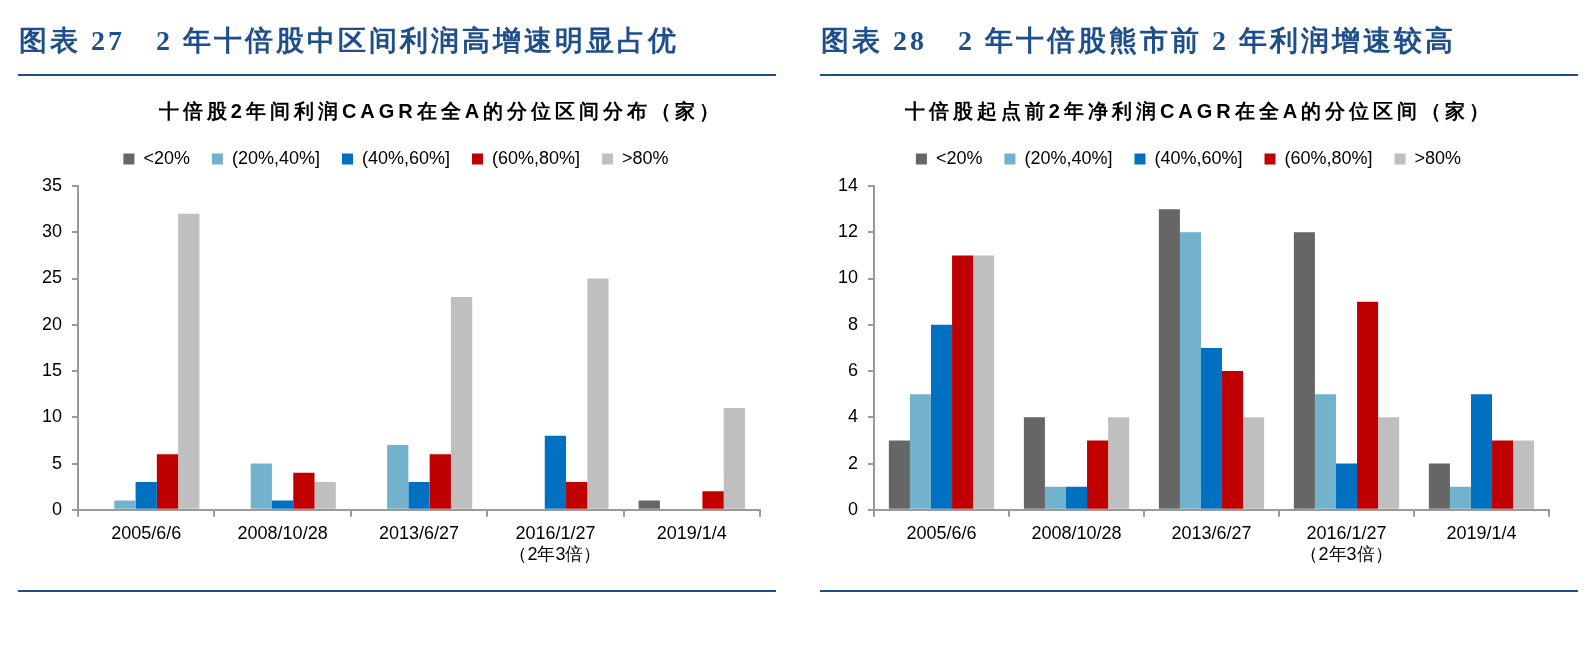 The image size is (1593, 647). Describe the element at coordinates (1138, 41) in the screenshot. I see `chart-title: 图表 28 2 年十倍股熊市前 2 年利润增速较高` at that location.